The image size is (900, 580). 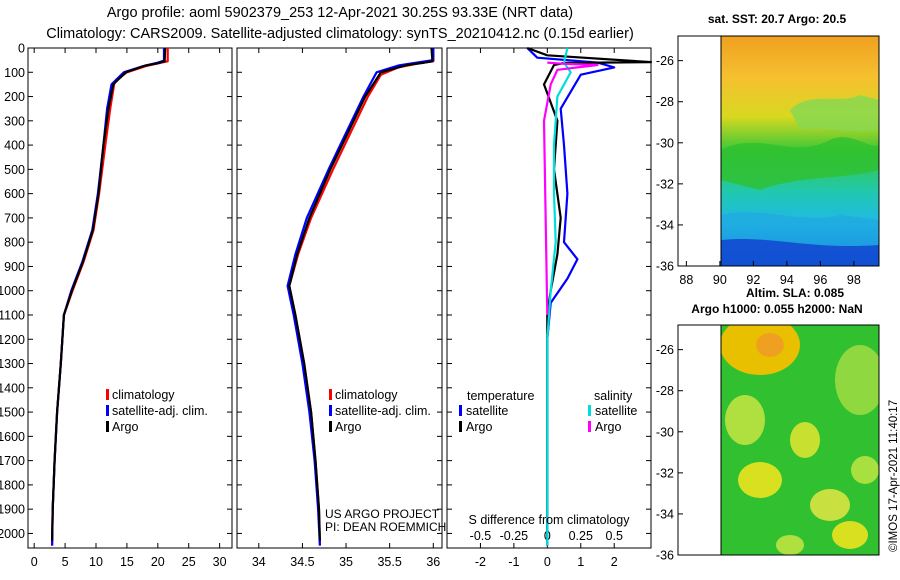 I want to click on imos-credit: ©IMOS 17-Apr-2021 11:40:17, so click(x=894, y=475).